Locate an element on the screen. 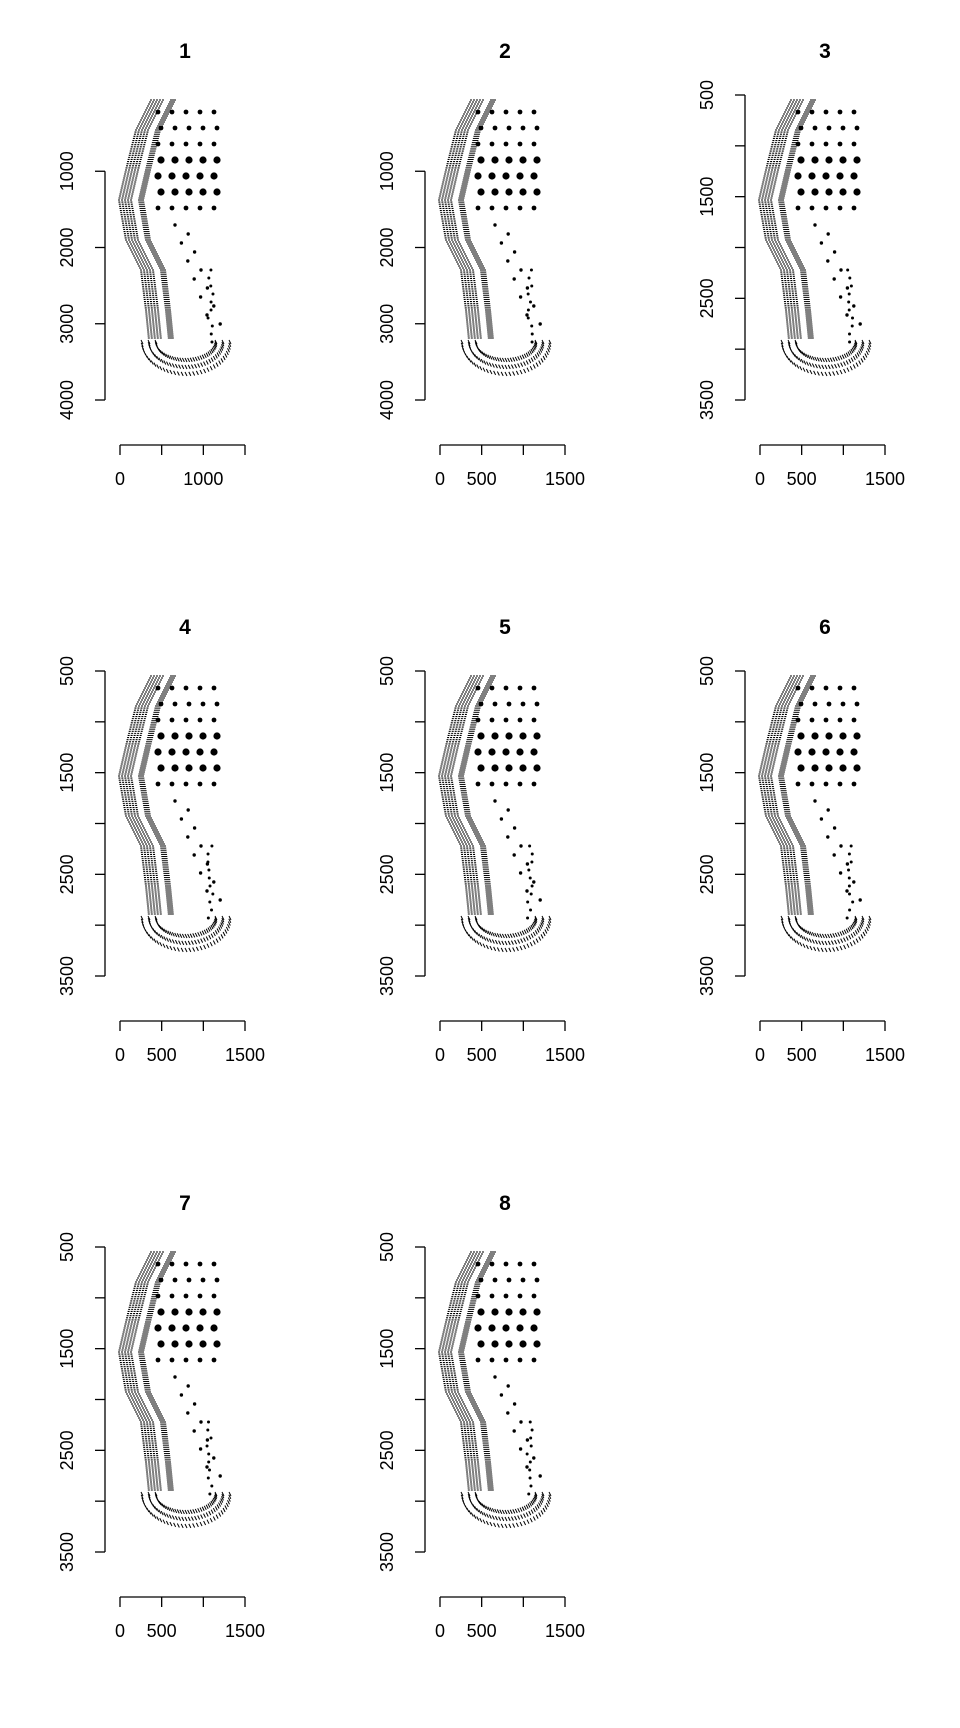 The width and height of the screenshot is (960, 1728). y-tick-label: 3000 is located at coordinates (67, 324).